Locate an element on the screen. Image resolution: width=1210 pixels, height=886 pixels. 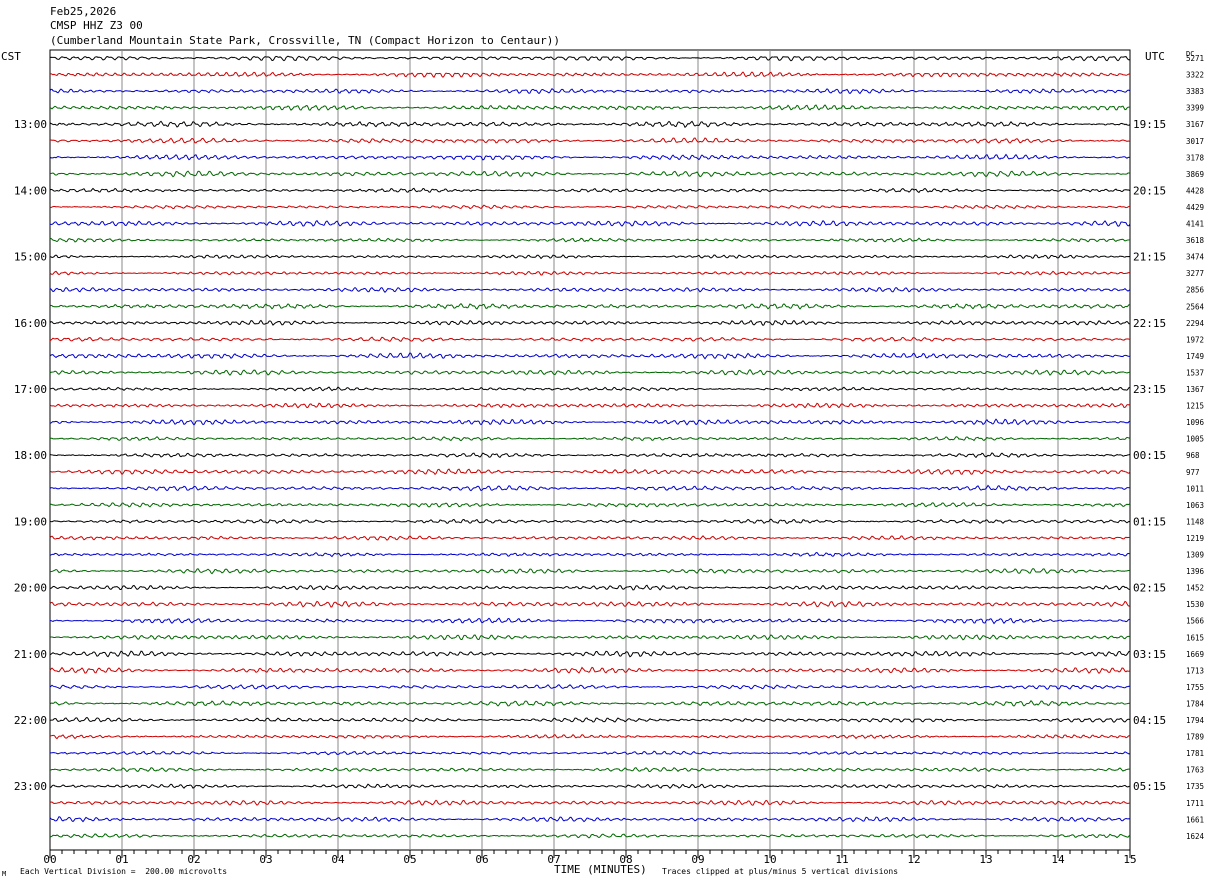
left-hour-label: 20:00 is located at coordinates (30, 588).